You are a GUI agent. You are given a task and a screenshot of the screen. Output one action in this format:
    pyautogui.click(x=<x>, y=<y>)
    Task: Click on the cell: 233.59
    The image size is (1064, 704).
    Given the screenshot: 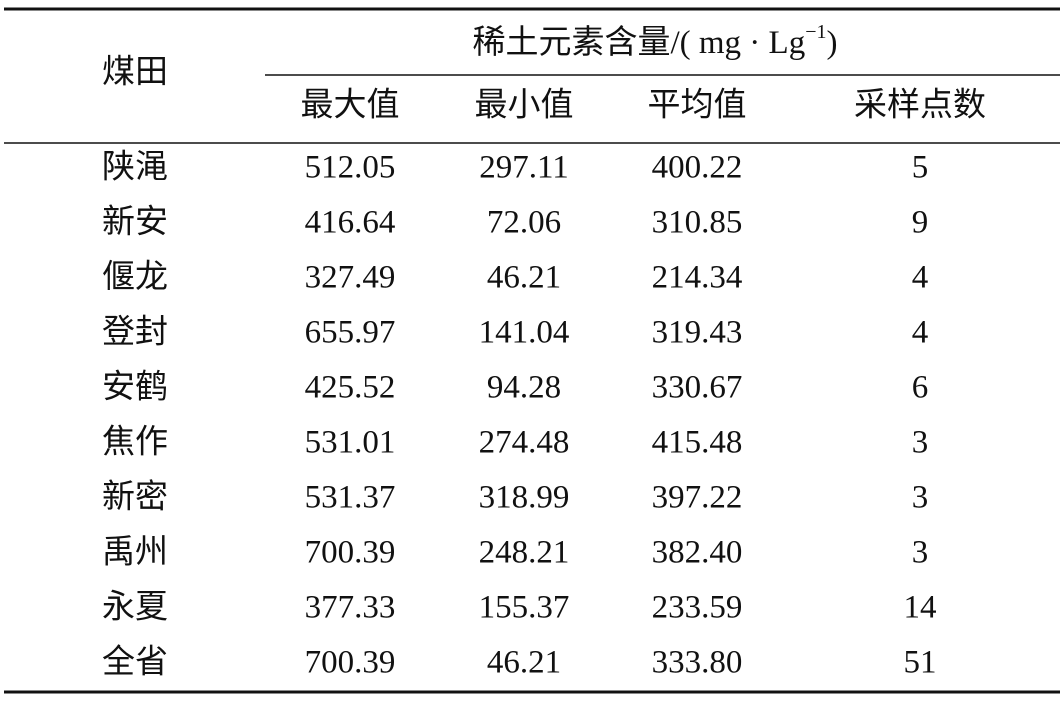 What is the action you would take?
    pyautogui.click(x=697, y=608)
    